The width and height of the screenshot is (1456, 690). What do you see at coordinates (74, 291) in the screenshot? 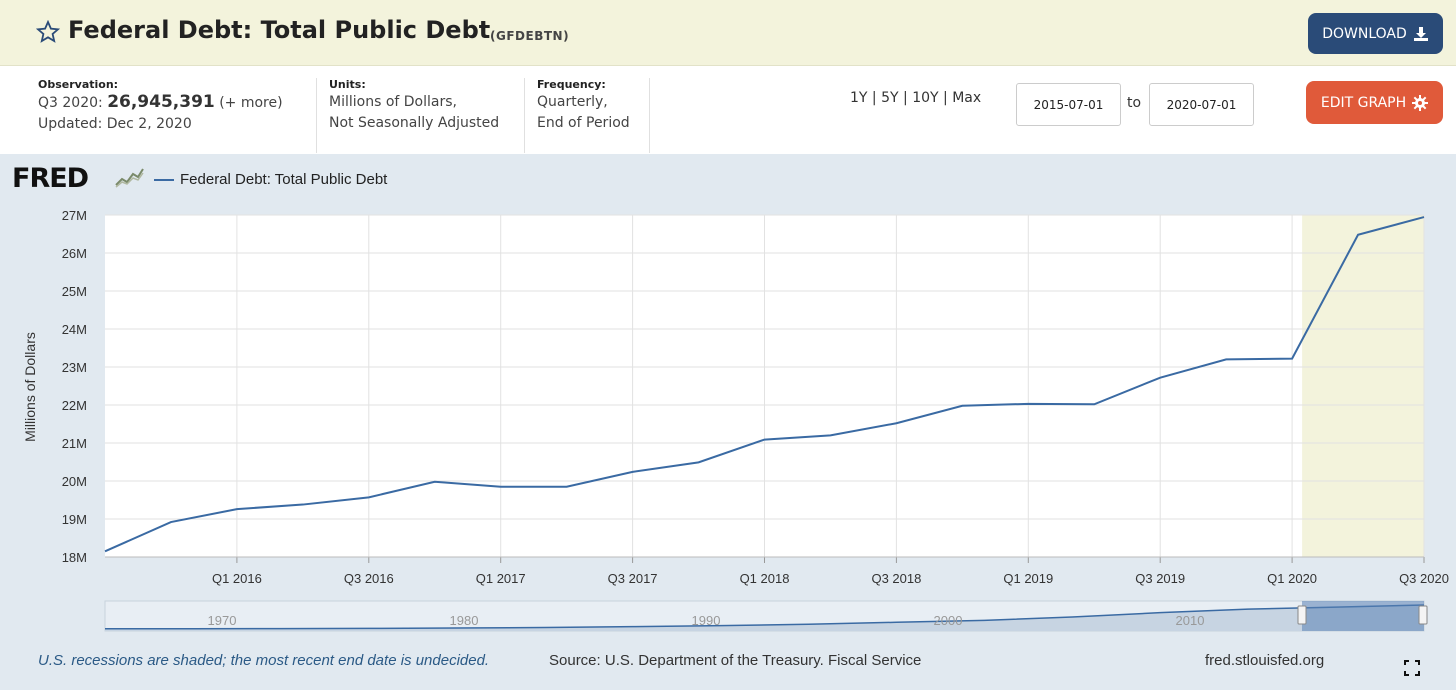
I see `y-tick-label: 25M` at bounding box center [74, 291].